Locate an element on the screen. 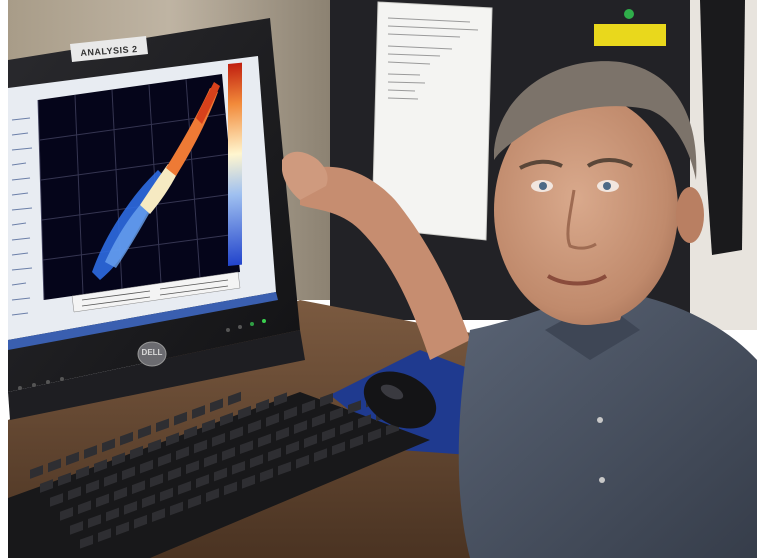 The width and height of the screenshot is (757, 558). mouse-icon is located at coordinates (400, 400).